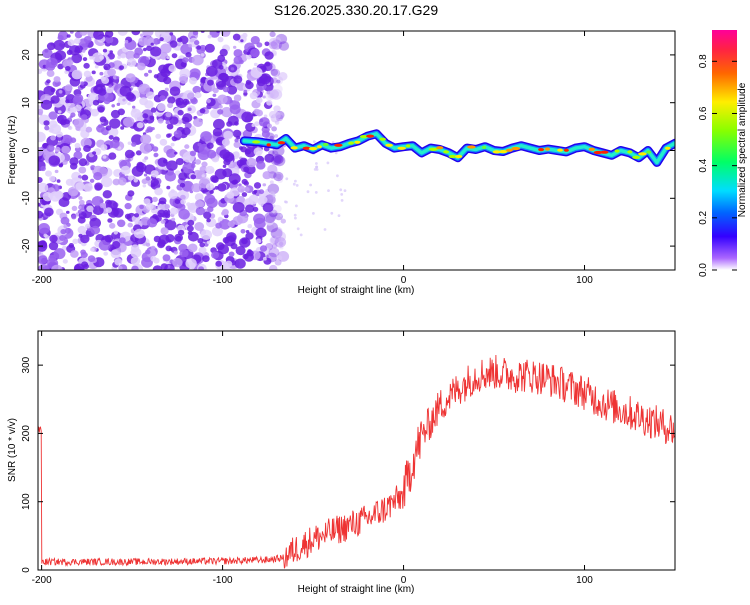  I want to click on snr-y-label: SNR (10 * v/v), so click(12, 450).